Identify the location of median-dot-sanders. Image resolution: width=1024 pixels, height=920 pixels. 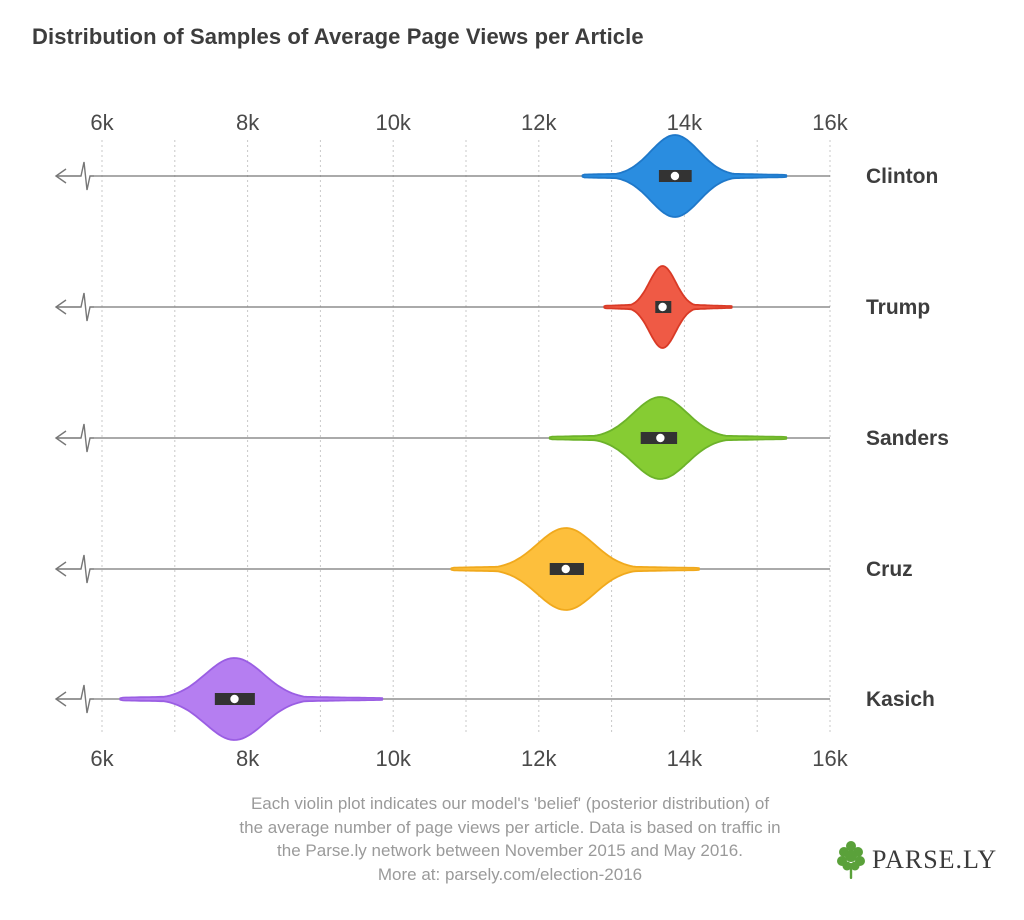
(660, 438).